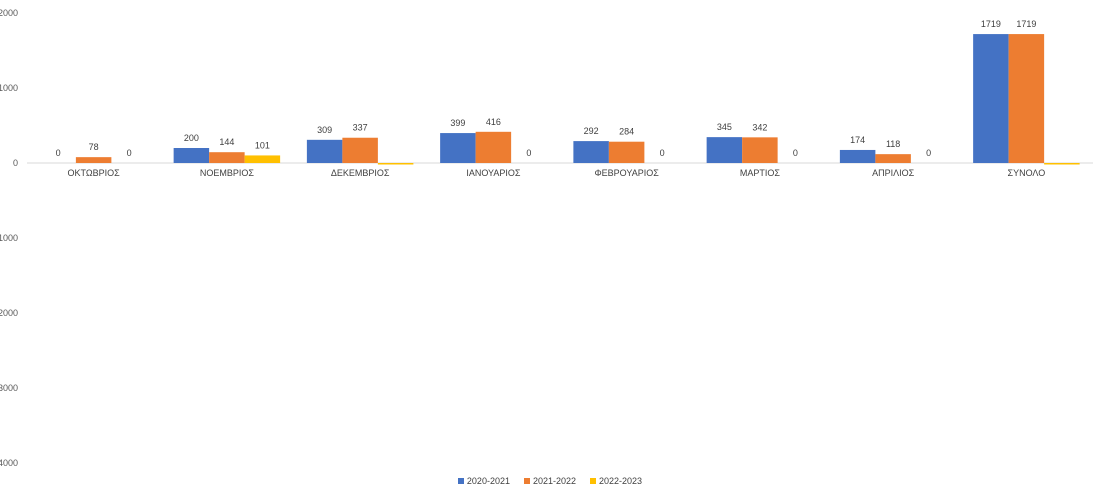 This screenshot has height=486, width=1100. I want to click on bar-2021-2022-ΟΚΤΩΒΡΙΟΣ, so click(93, 160).